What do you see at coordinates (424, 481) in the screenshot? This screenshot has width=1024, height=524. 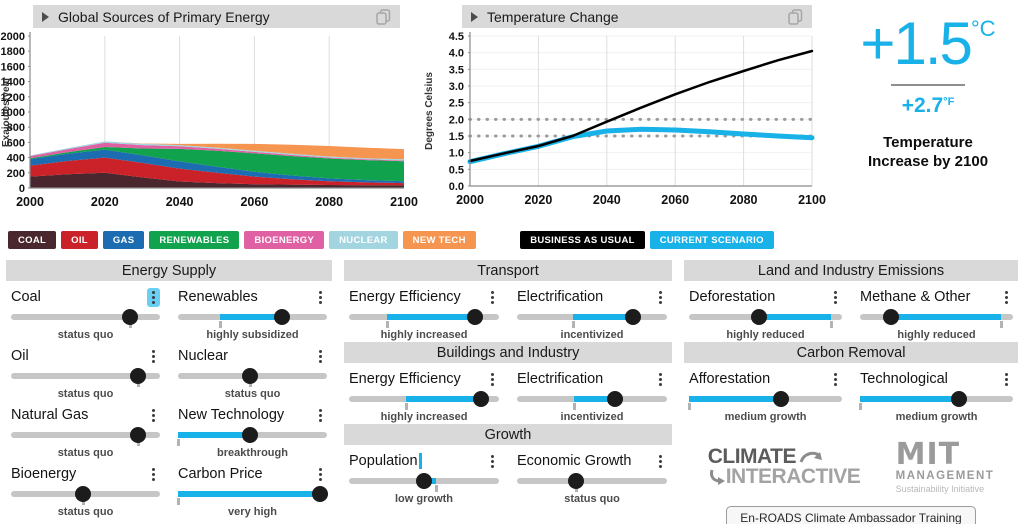 I see `slider-handle-population` at bounding box center [424, 481].